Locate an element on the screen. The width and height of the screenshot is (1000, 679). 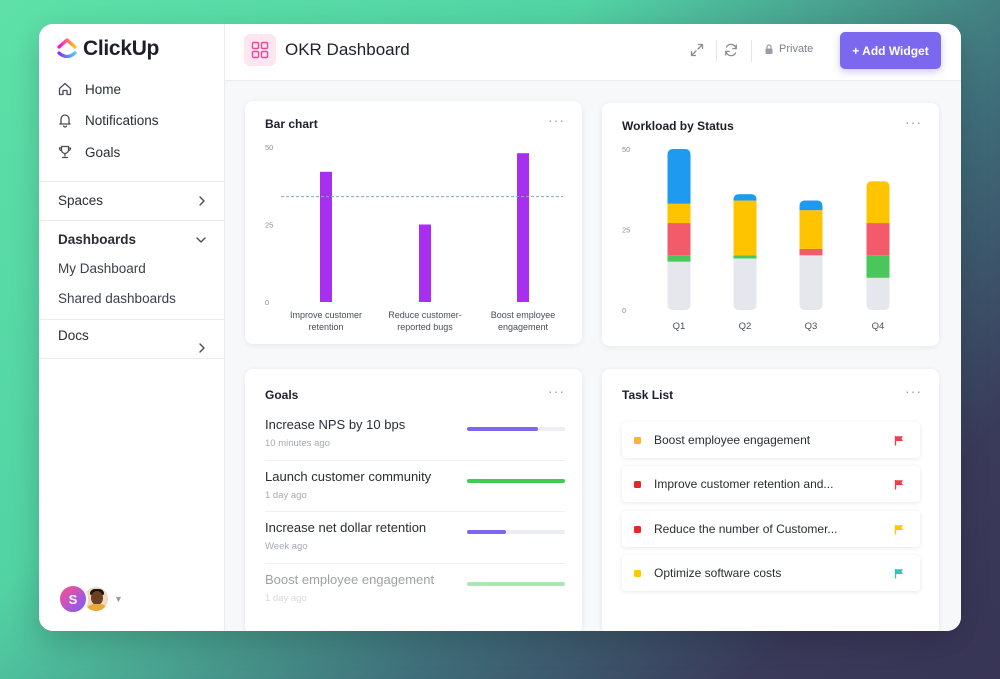
clickup-logo-icon is located at coordinates (67, 48).